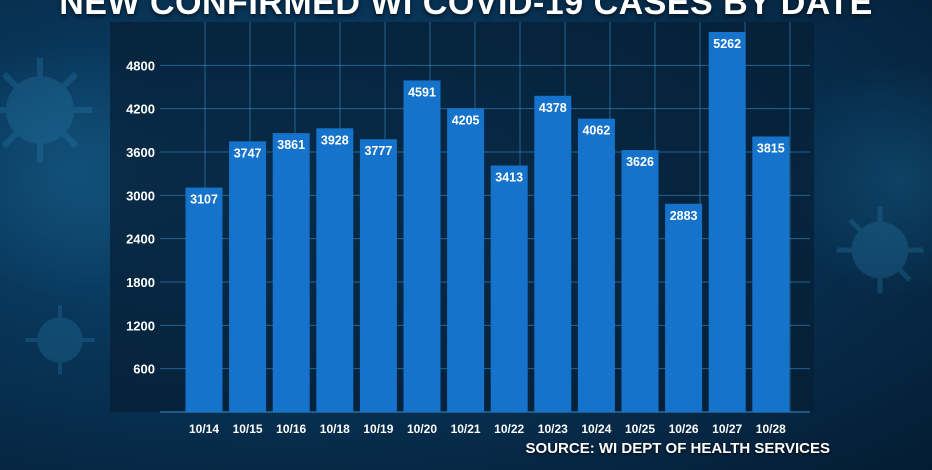 This screenshot has width=932, height=470. I want to click on x-tick-label: 10/24, so click(596, 429).